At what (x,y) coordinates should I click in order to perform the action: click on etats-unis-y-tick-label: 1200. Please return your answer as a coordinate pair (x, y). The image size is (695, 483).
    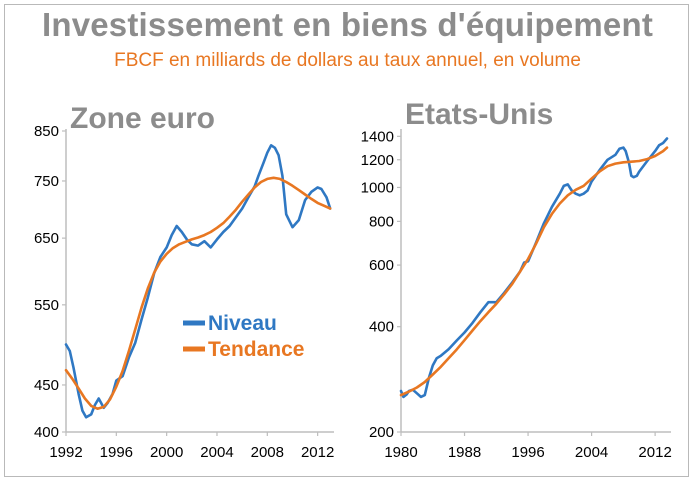
    Looking at the image, I should click on (377, 160).